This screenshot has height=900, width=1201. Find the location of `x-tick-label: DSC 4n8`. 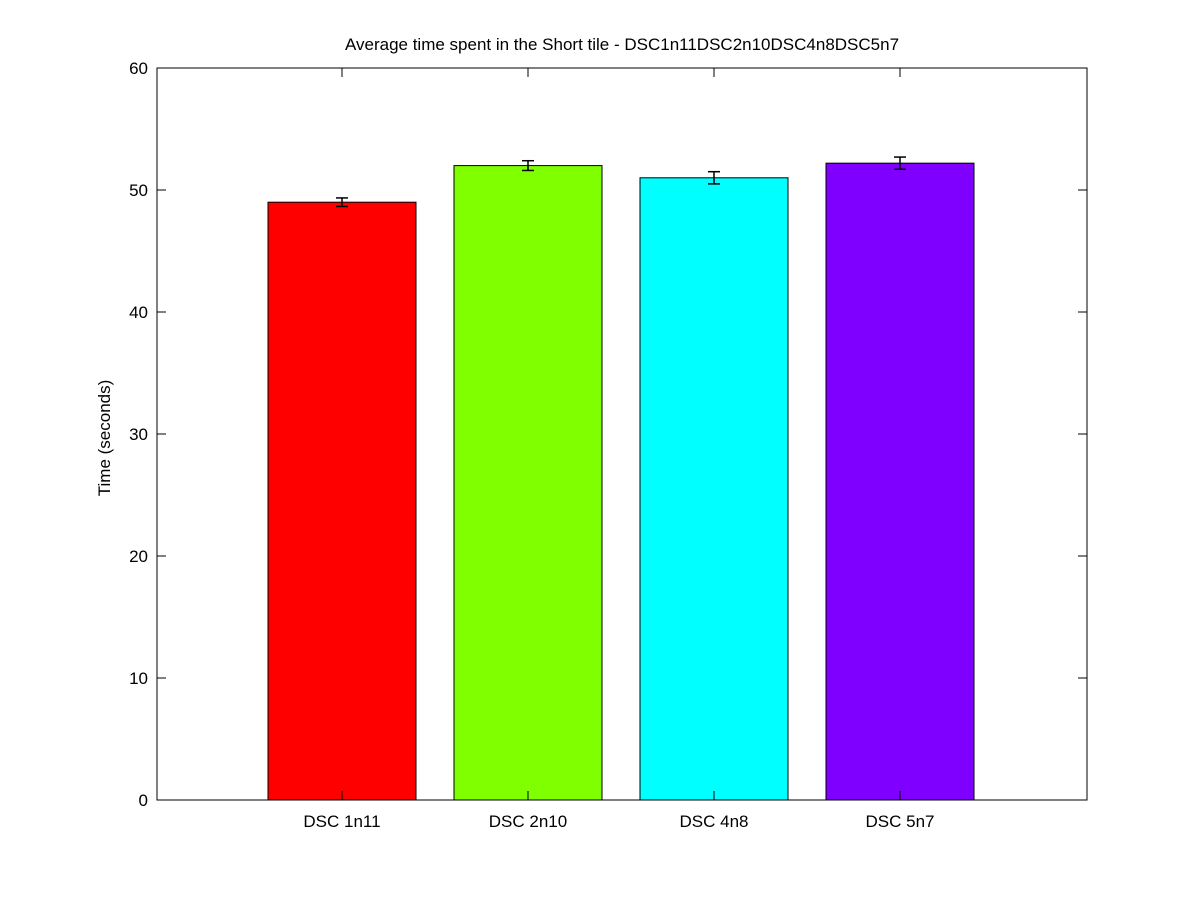

x-tick-label: DSC 4n8 is located at coordinates (714, 821).